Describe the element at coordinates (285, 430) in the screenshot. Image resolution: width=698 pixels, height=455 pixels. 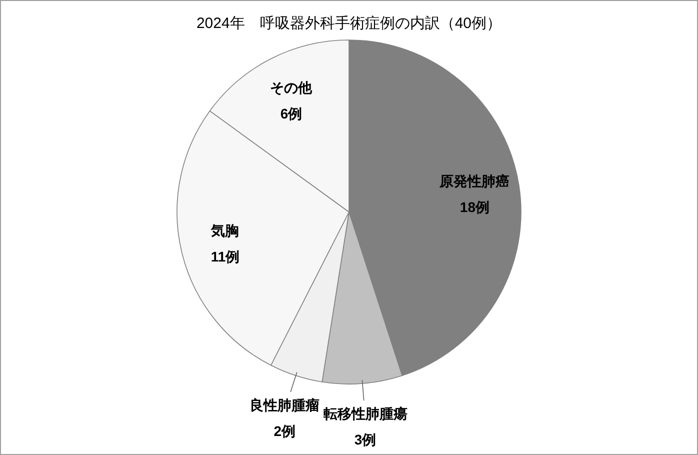
I see `data-label: 2例` at that location.